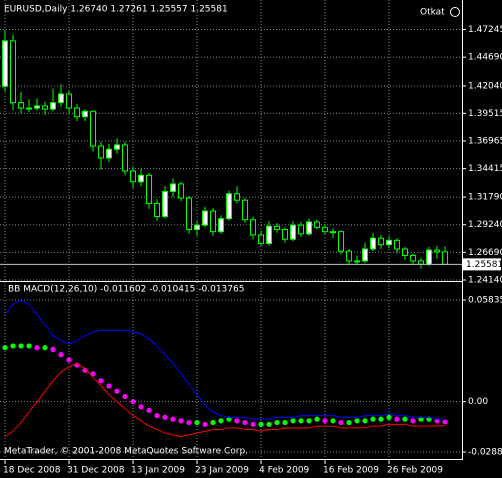  What do you see at coordinates (485, 281) in the screenshot?
I see `y-tick-label: 1.24140` at bounding box center [485, 281].